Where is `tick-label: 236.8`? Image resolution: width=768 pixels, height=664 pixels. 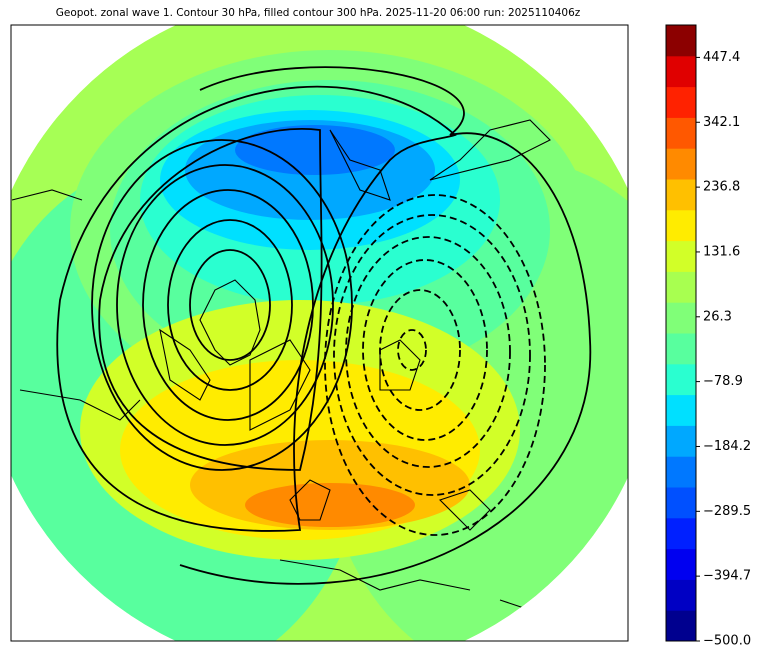 tick-label: 236.8 is located at coordinates (721, 187).